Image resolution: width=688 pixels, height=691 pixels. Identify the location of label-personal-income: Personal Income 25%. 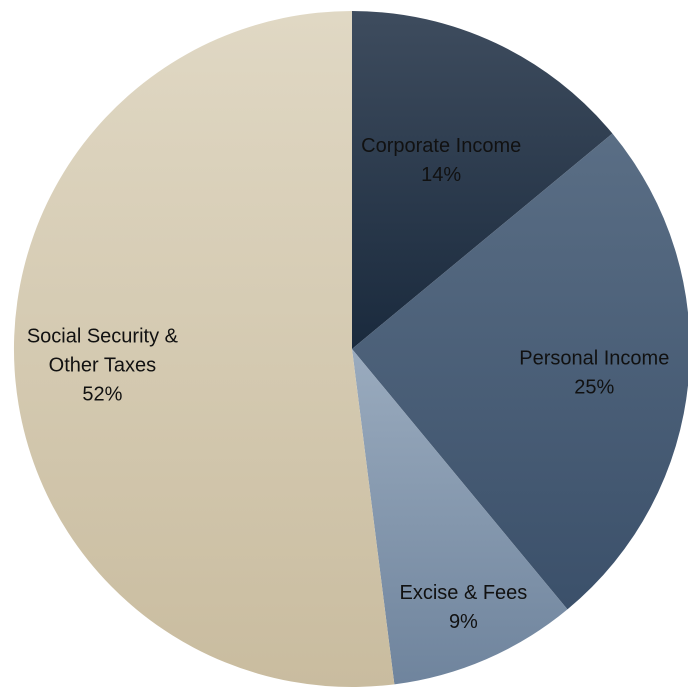
(594, 372).